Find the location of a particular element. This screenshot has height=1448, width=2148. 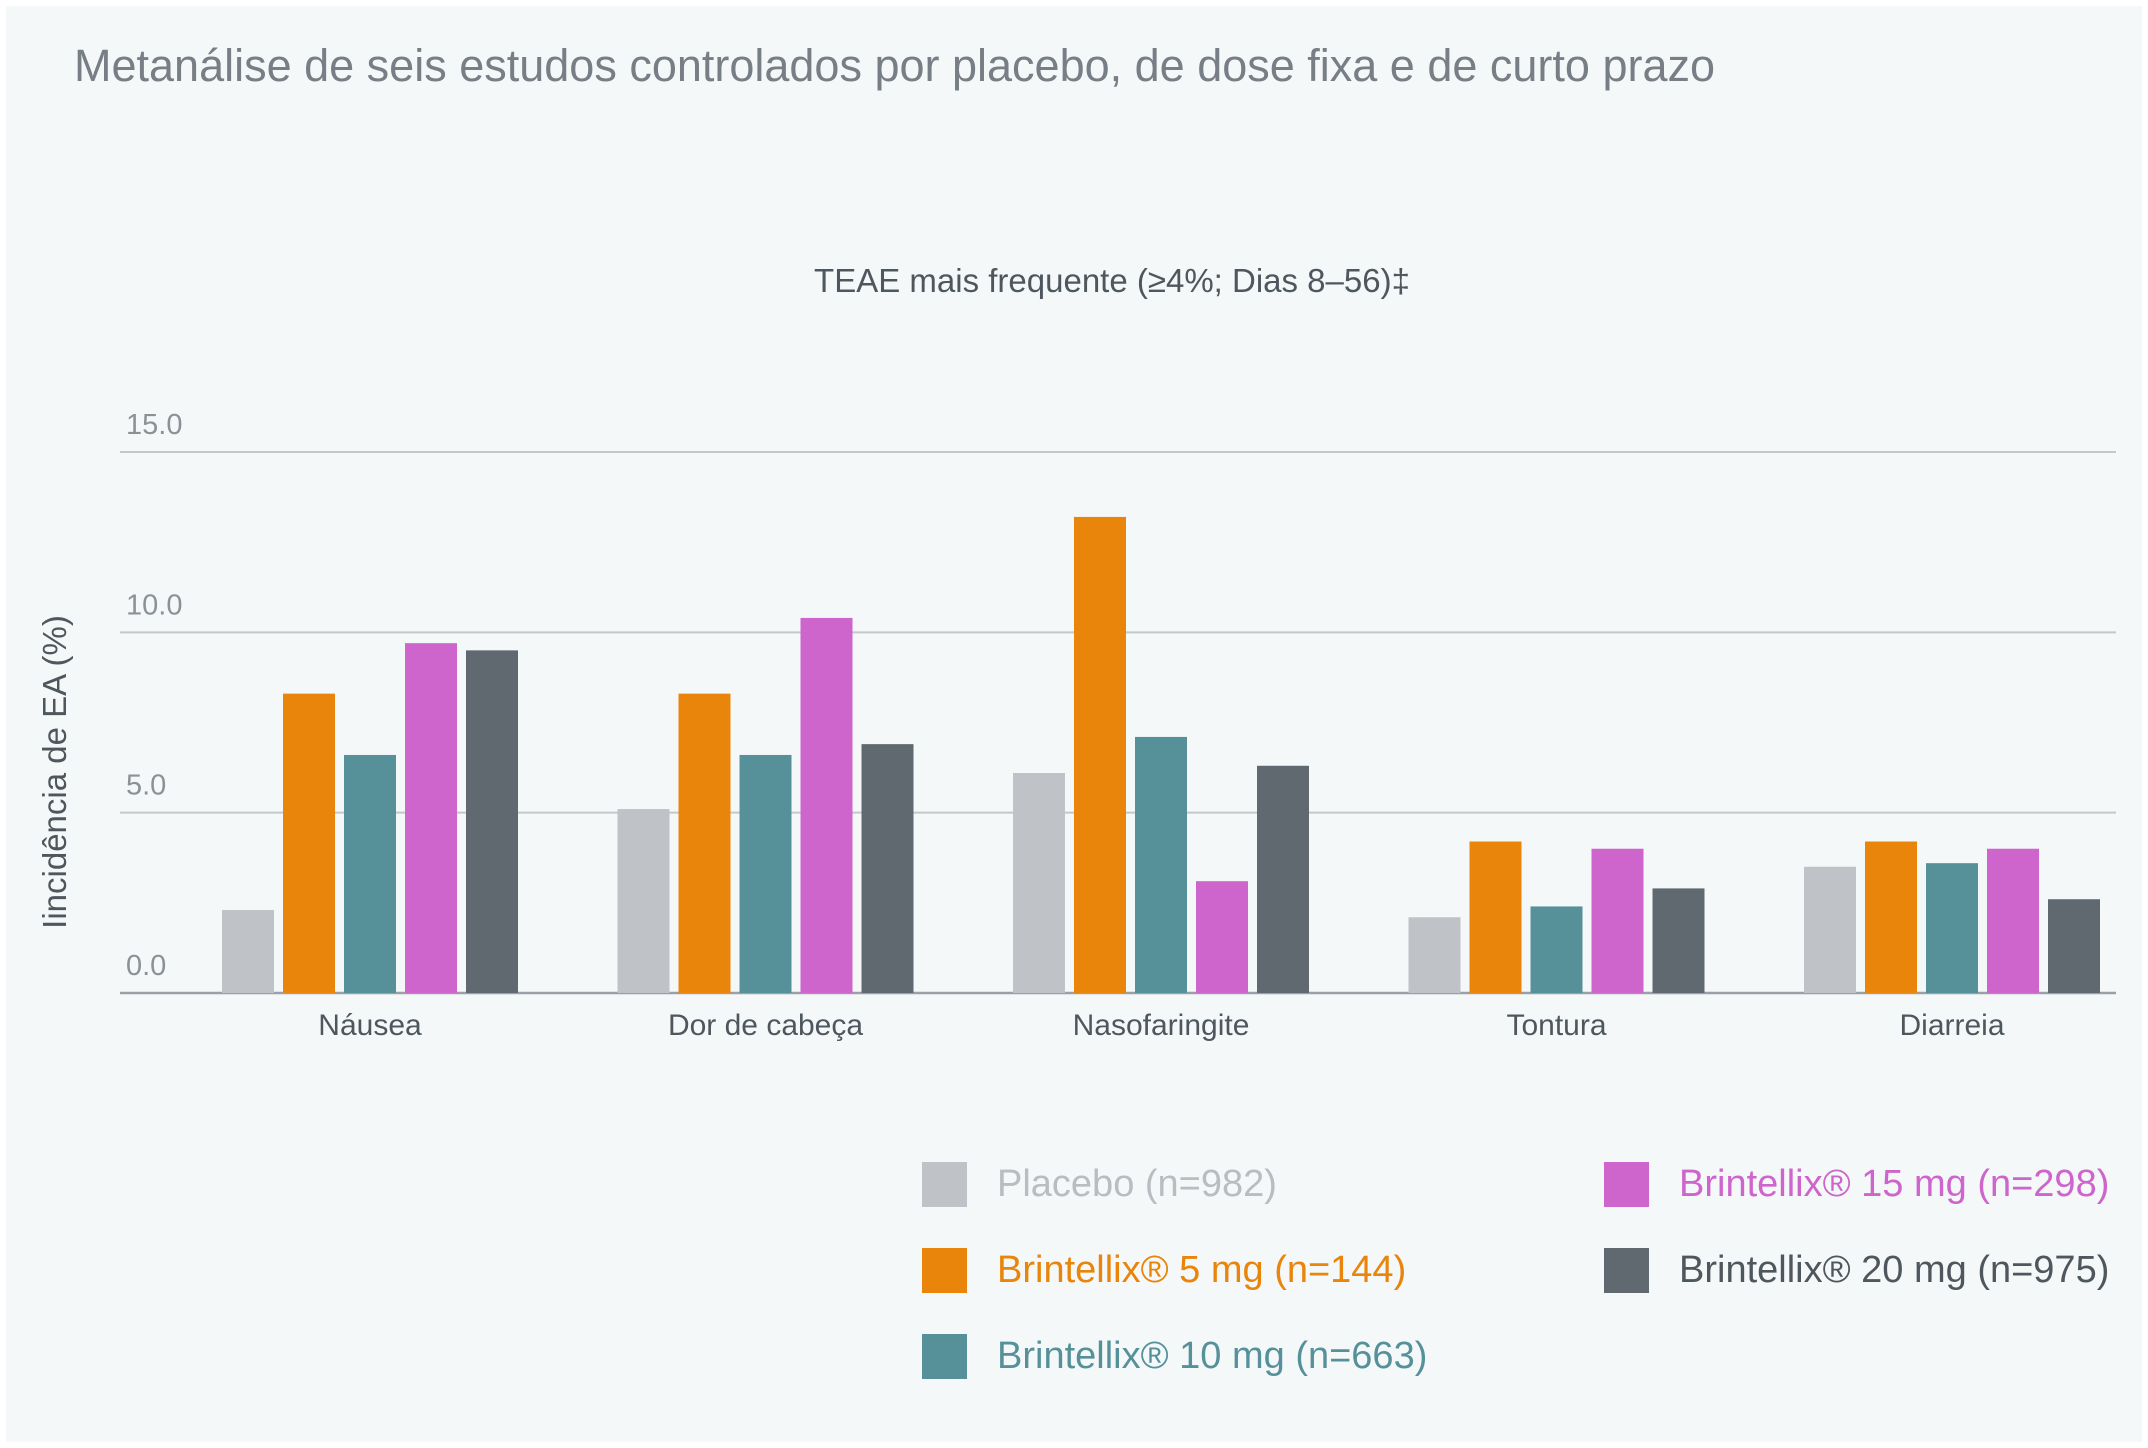

y-tick-label: 0.0 is located at coordinates (146, 966).